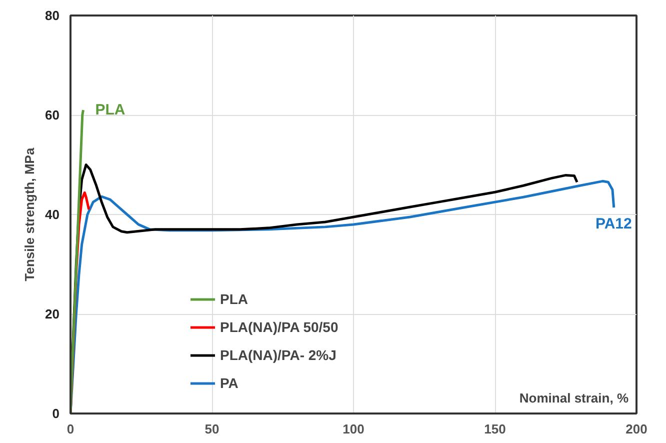  What do you see at coordinates (353, 429) in the screenshot?
I see `x-tick-label: 100` at bounding box center [353, 429].